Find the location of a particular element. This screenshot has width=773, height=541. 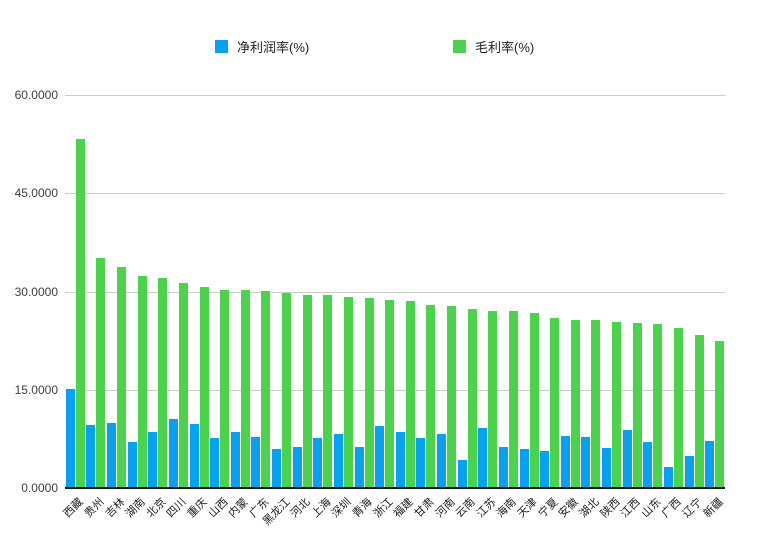

bar-毛利率(%)-福建 is located at coordinates (410, 394).